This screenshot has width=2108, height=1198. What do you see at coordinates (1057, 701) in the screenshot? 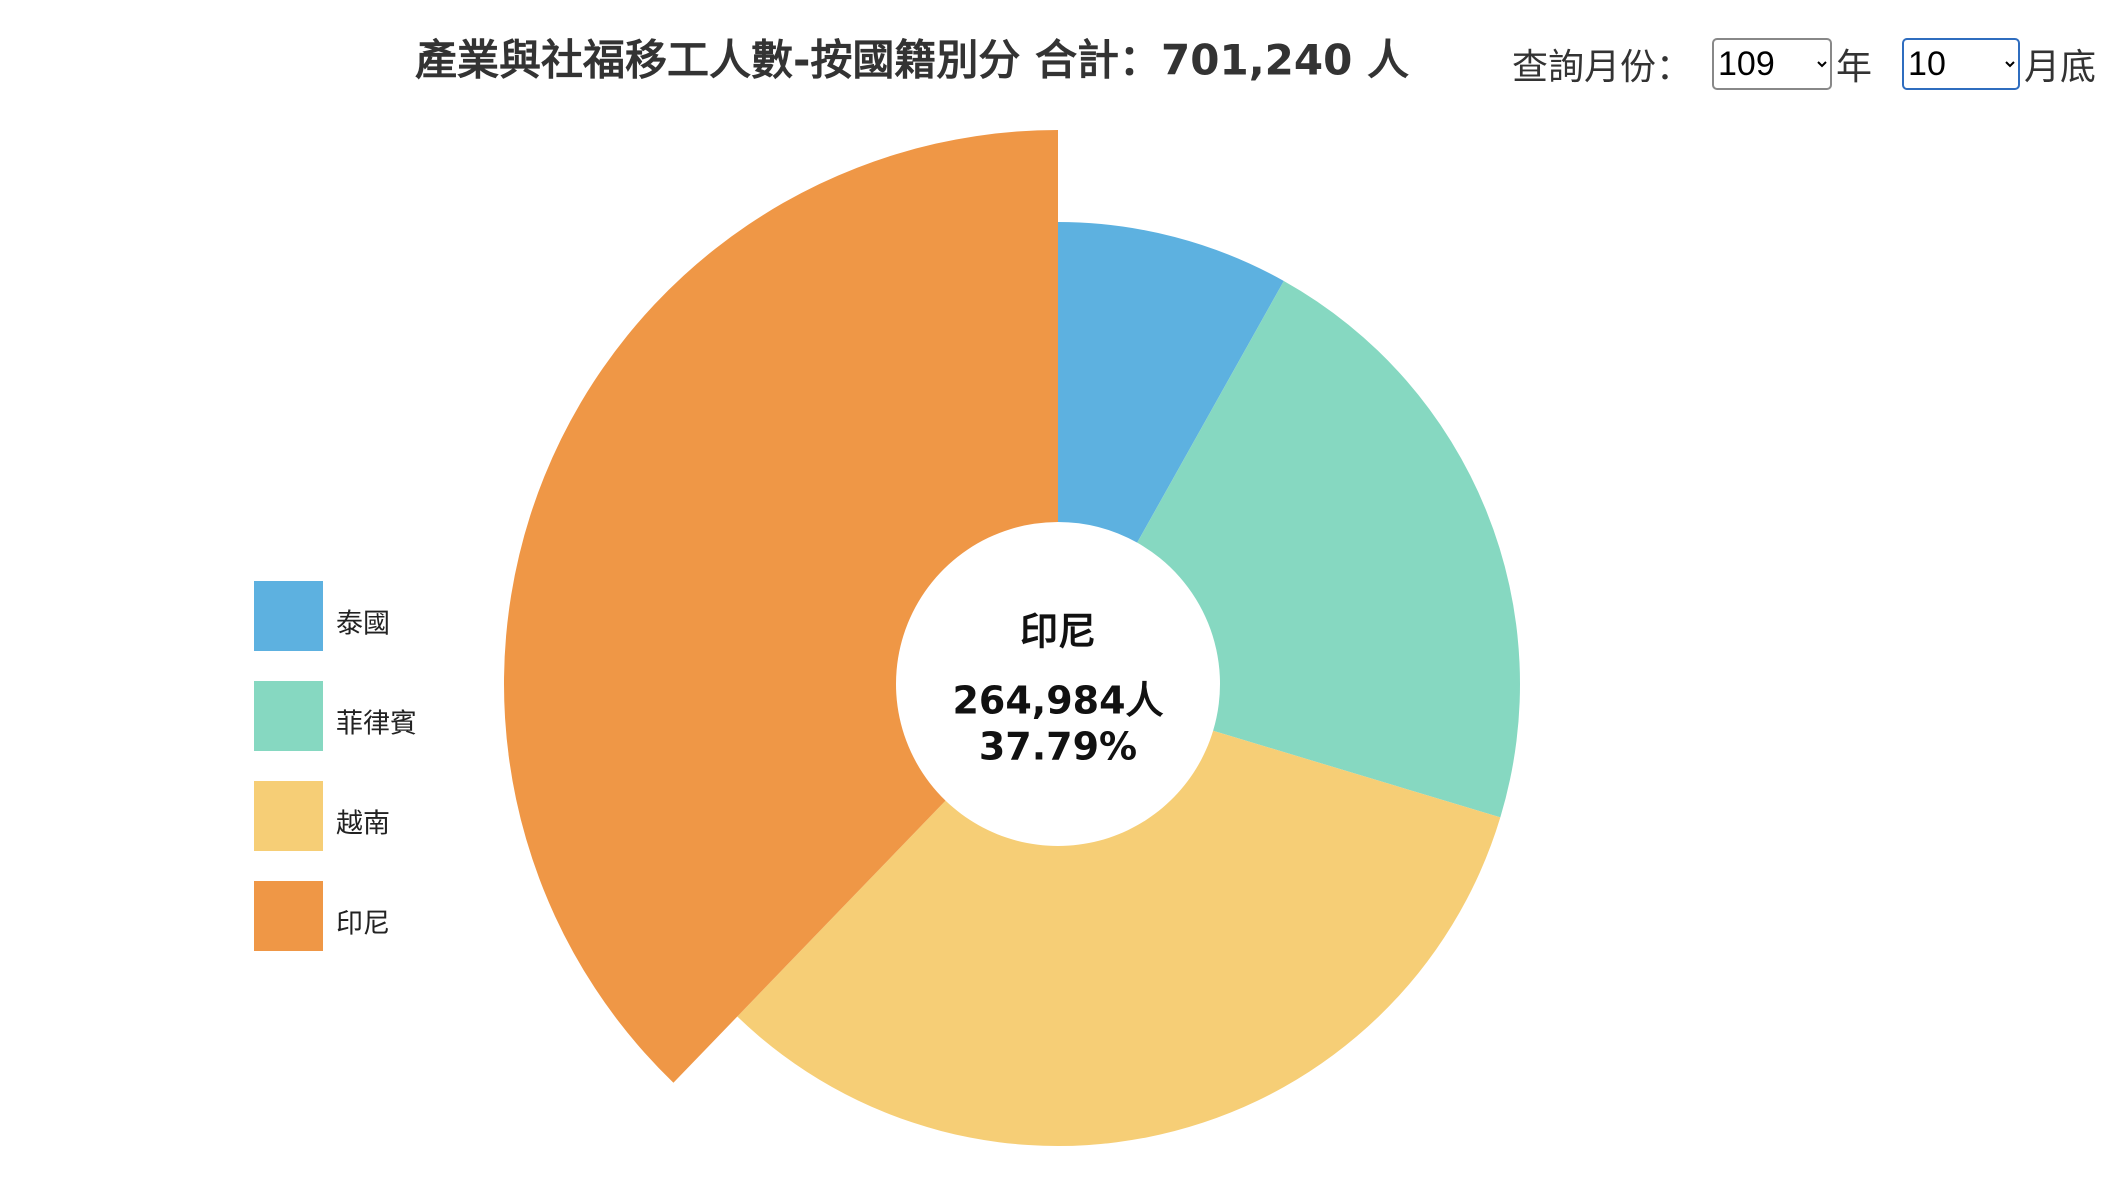
I see `center-value: 264,984人` at bounding box center [1057, 701].